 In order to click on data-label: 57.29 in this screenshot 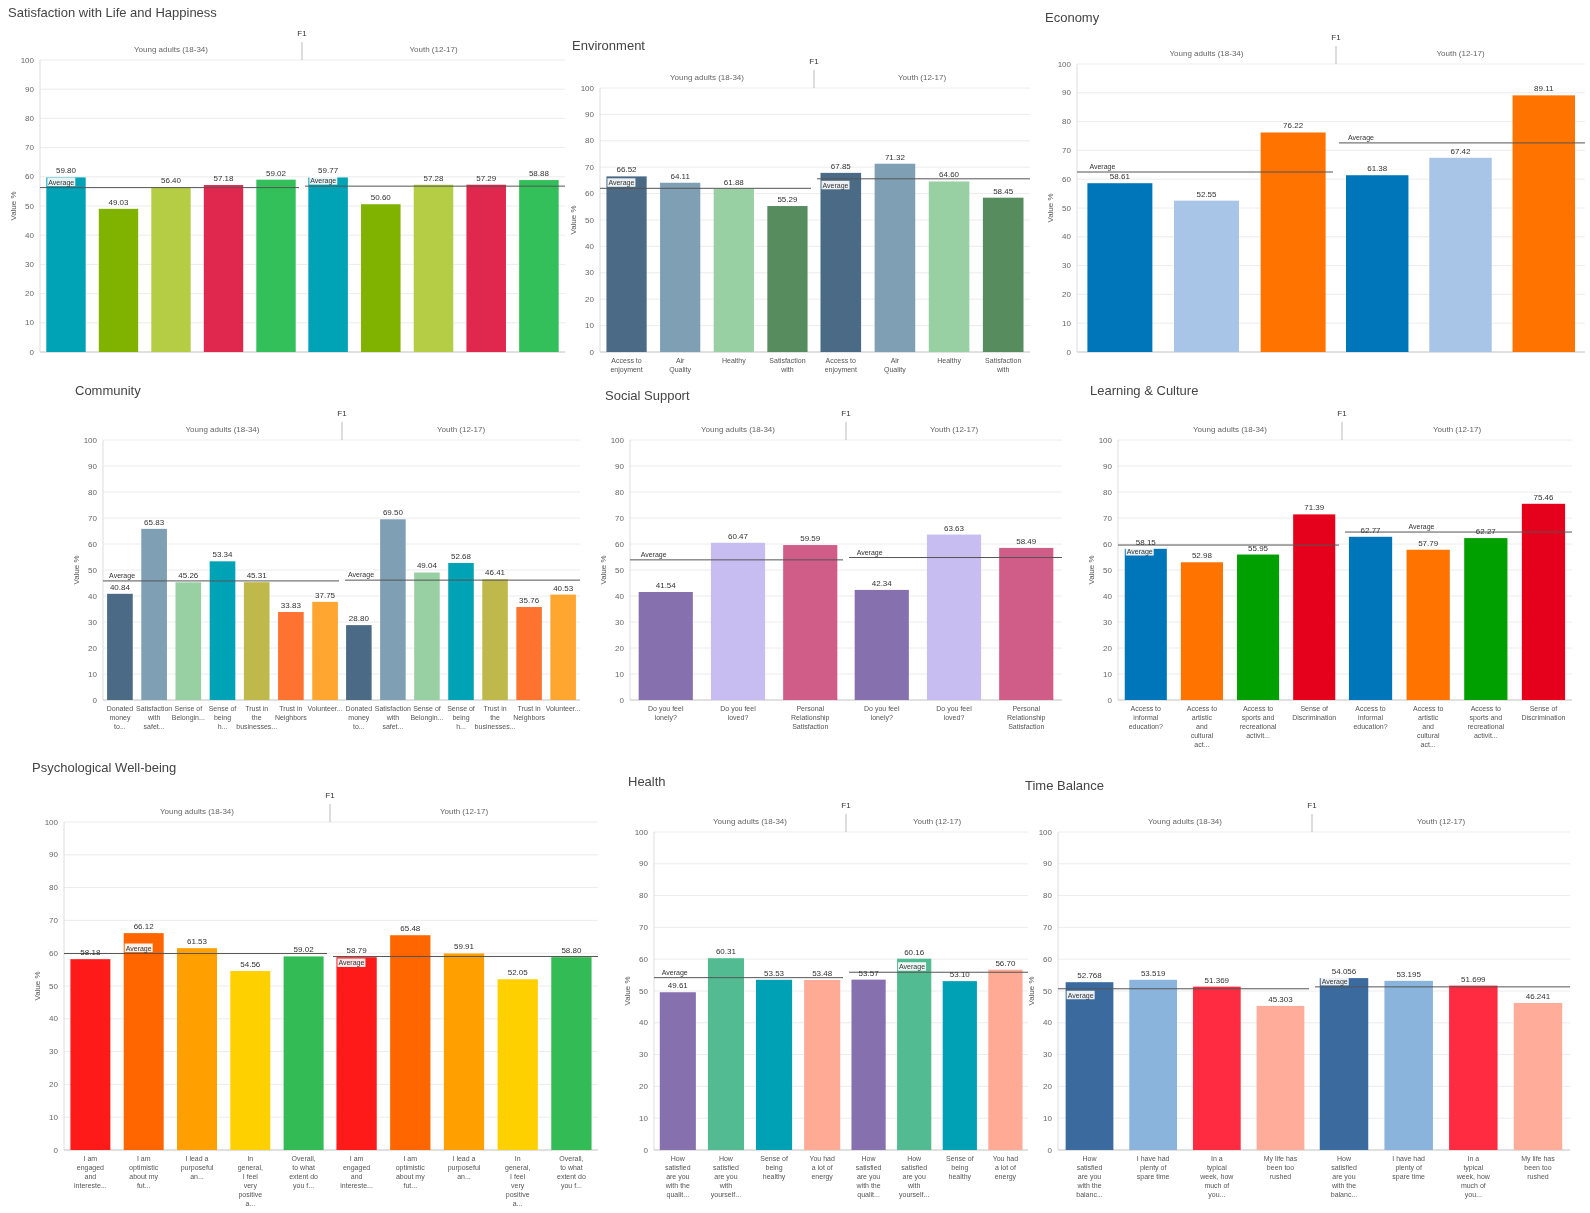, I will do `click(486, 178)`.